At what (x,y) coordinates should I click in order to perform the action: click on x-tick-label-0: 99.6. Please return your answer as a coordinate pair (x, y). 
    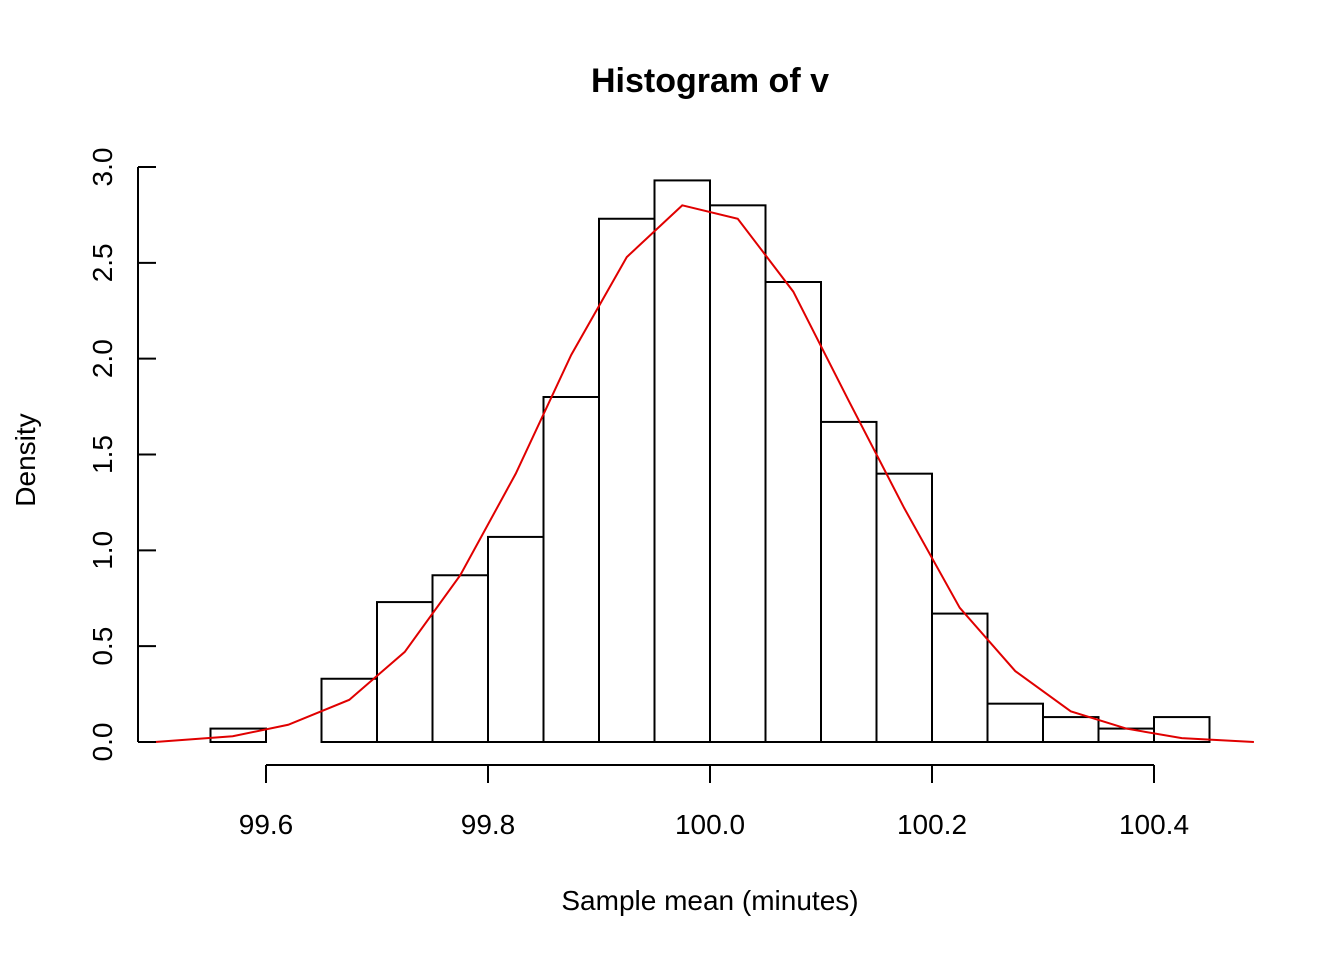
    Looking at the image, I should click on (266, 824).